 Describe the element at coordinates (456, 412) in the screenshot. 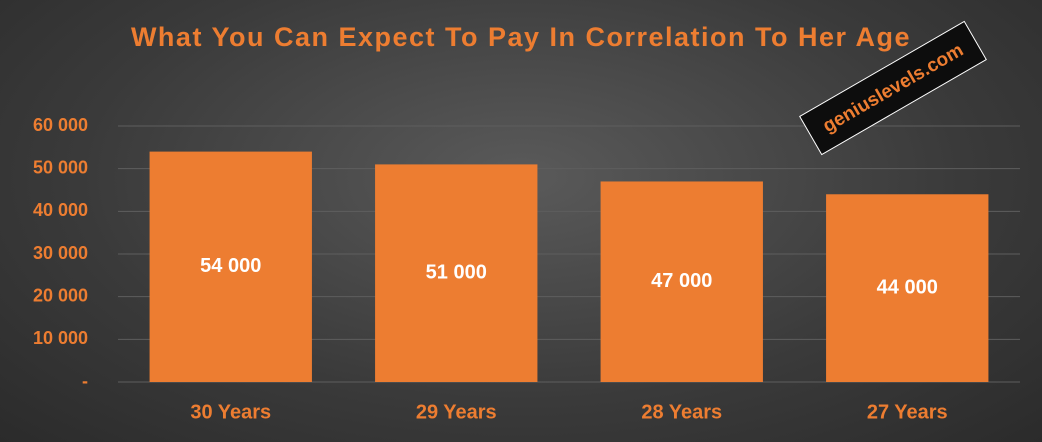

I see `x-tick-label: 29 Years` at that location.